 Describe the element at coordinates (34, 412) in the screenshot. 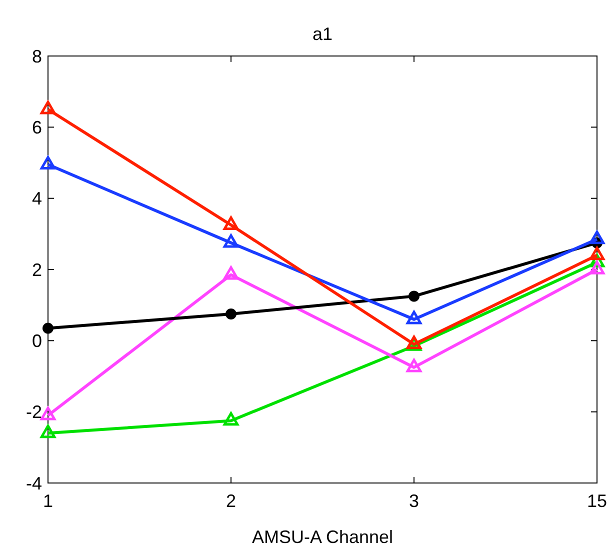

I see `y-tick-label: -2` at that location.